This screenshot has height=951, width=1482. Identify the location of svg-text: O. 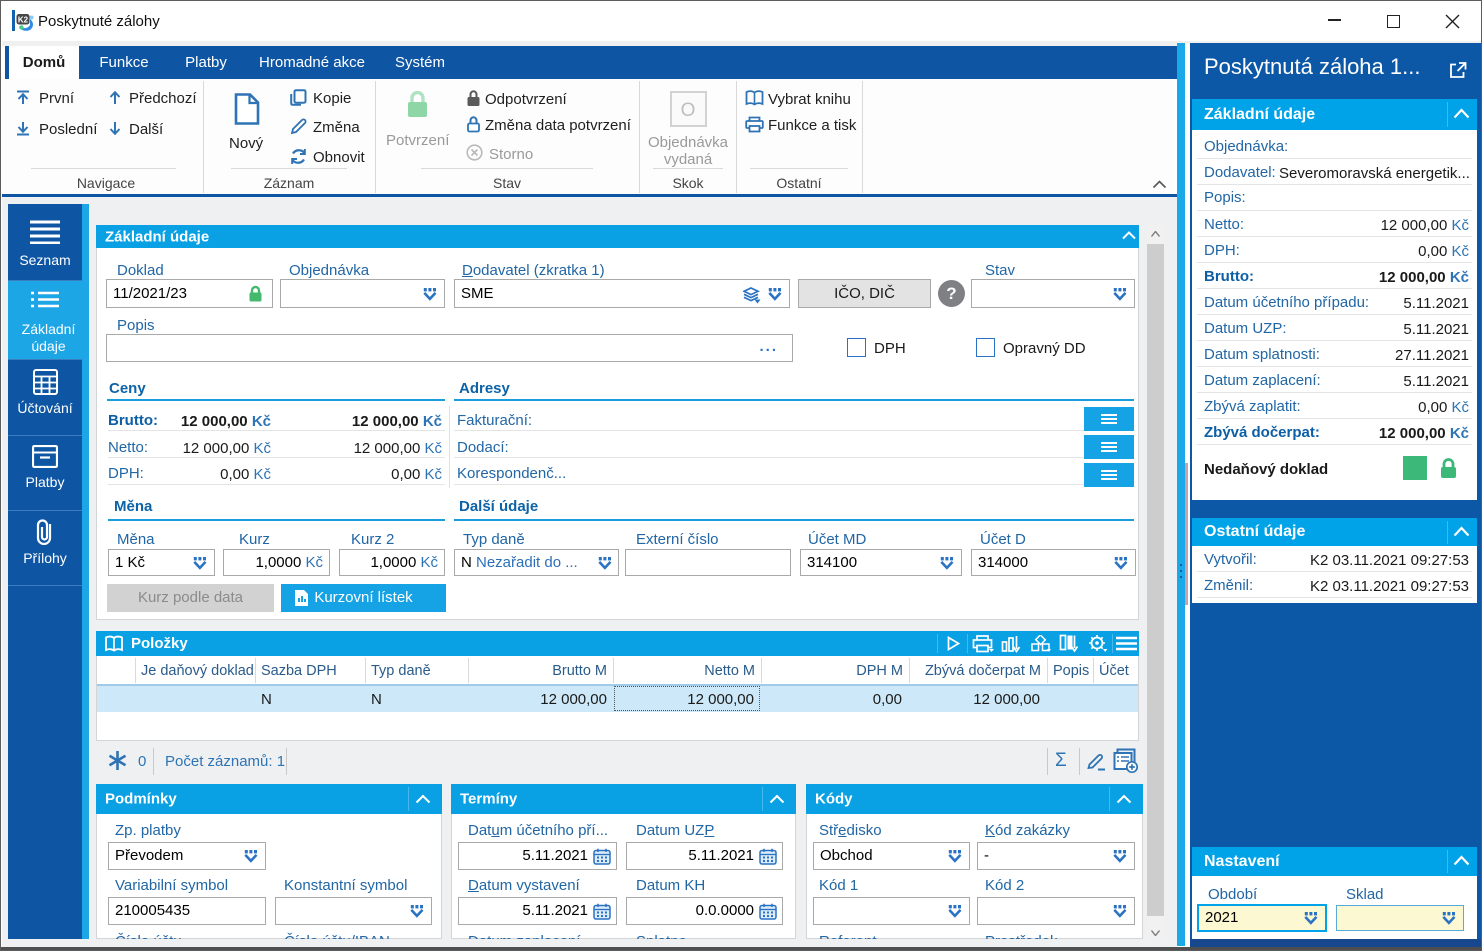
(688, 110).